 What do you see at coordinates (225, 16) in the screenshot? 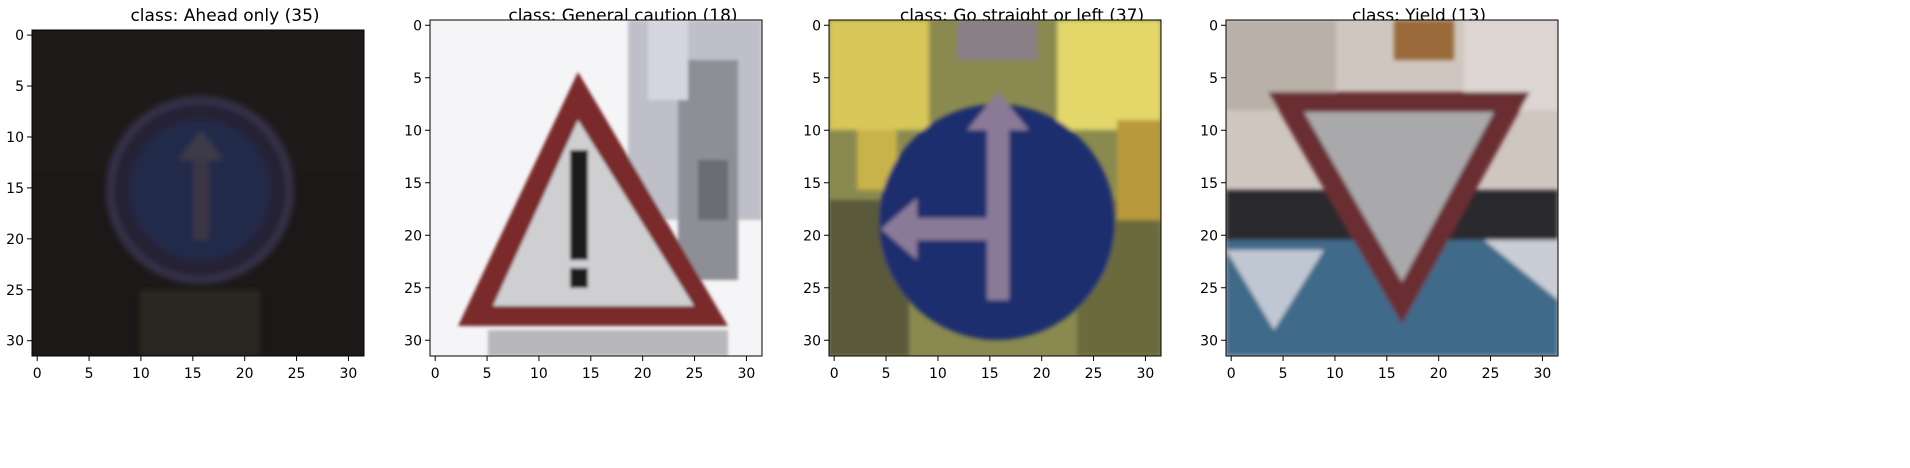
I see `panel-title: class: Ahead only (35)` at bounding box center [225, 16].